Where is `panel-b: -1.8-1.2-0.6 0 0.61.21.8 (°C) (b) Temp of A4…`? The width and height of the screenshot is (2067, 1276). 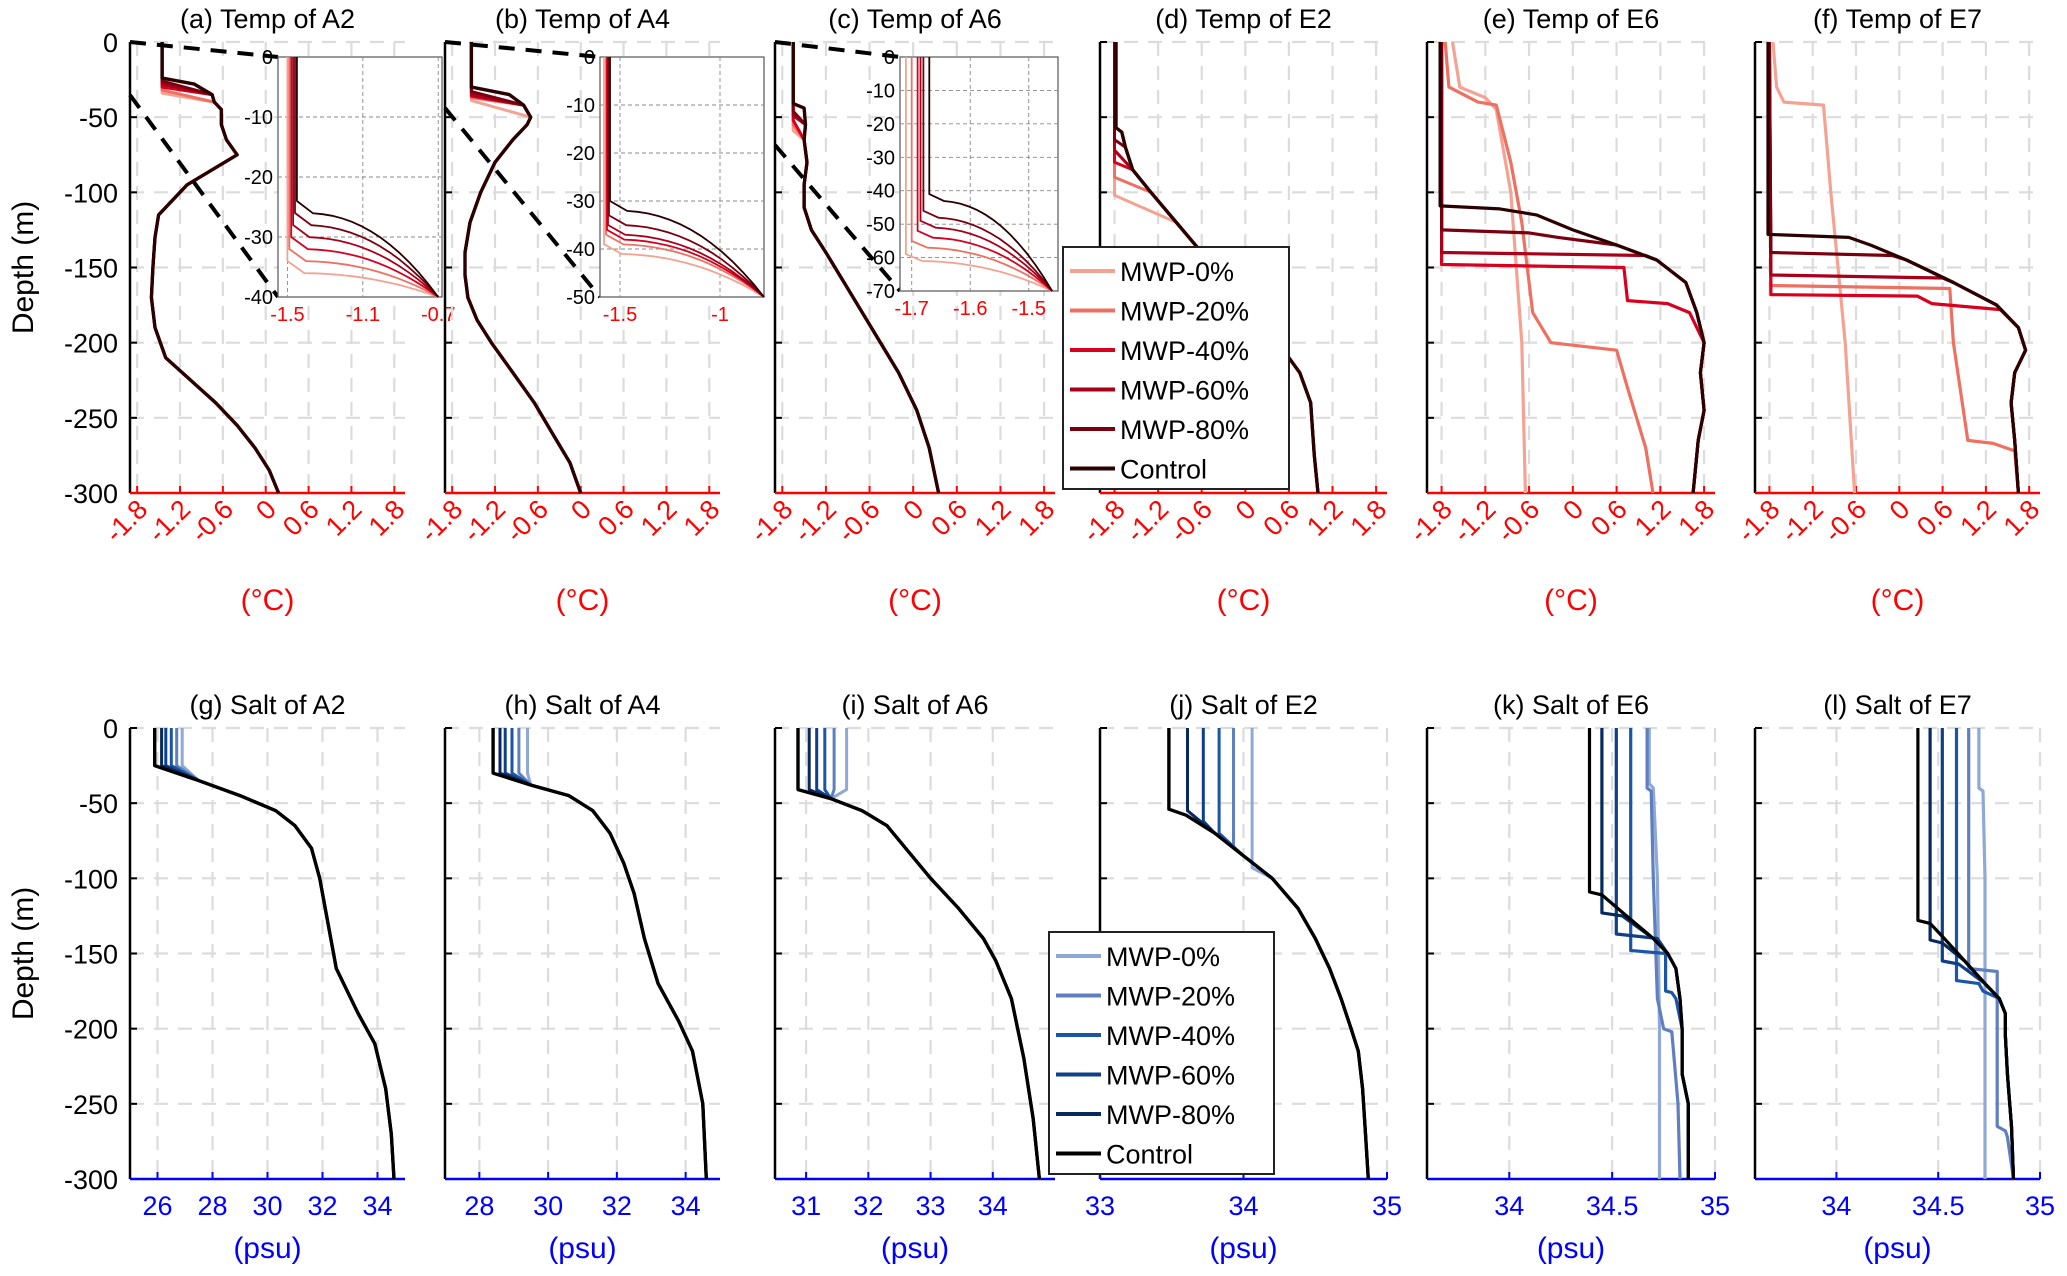
panel-b: -1.8-1.2-0.6 0 0.61.21.8 (°C) (b) Temp of A4… is located at coordinates (589, 310).